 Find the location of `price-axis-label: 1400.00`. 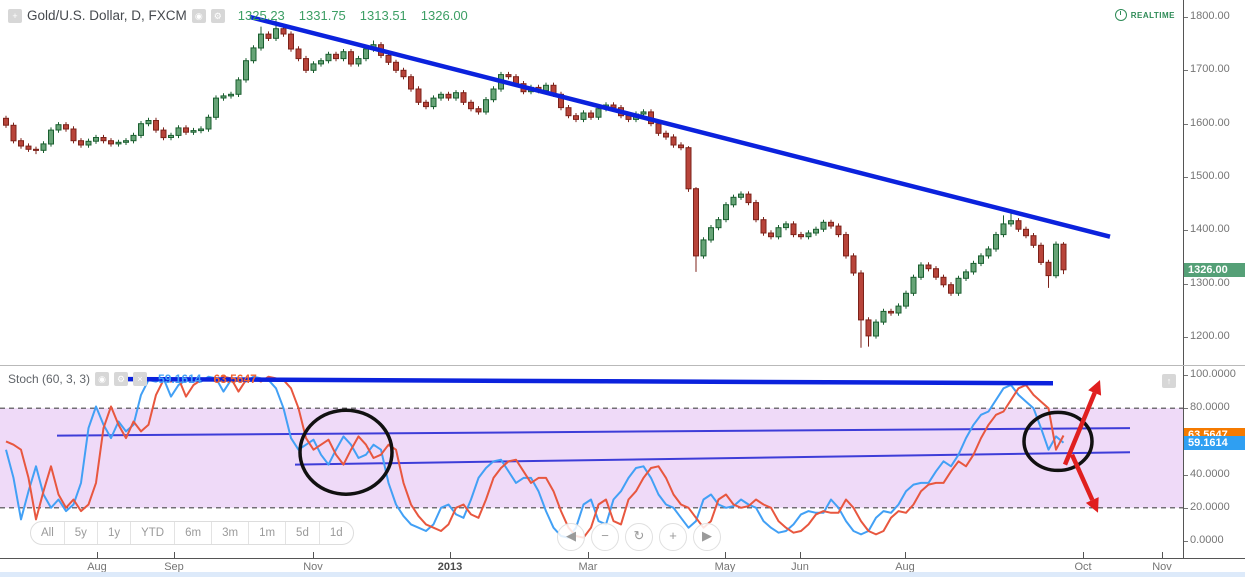

price-axis-label: 1400.00 is located at coordinates (1210, 229).